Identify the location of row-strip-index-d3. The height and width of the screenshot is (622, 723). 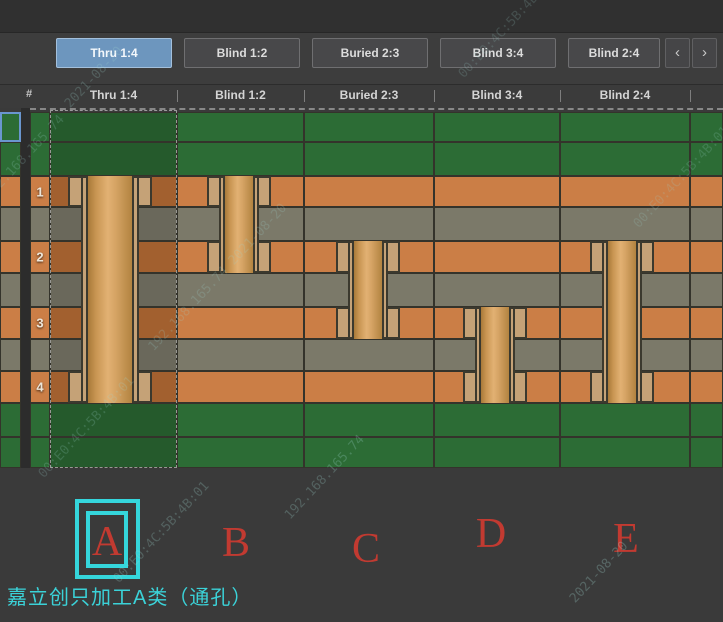
(40, 355).